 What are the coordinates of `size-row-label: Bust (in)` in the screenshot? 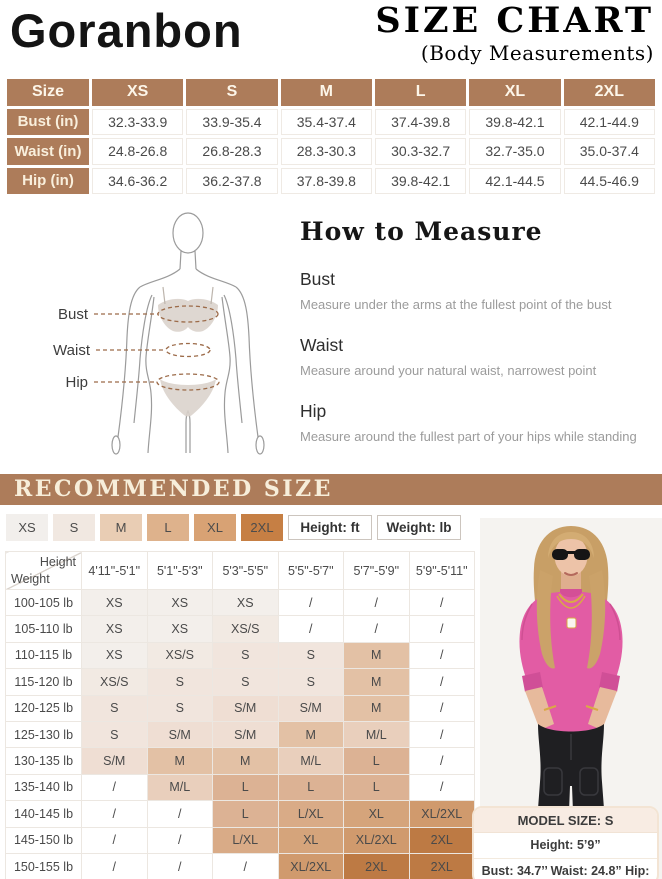 It's located at (48, 121).